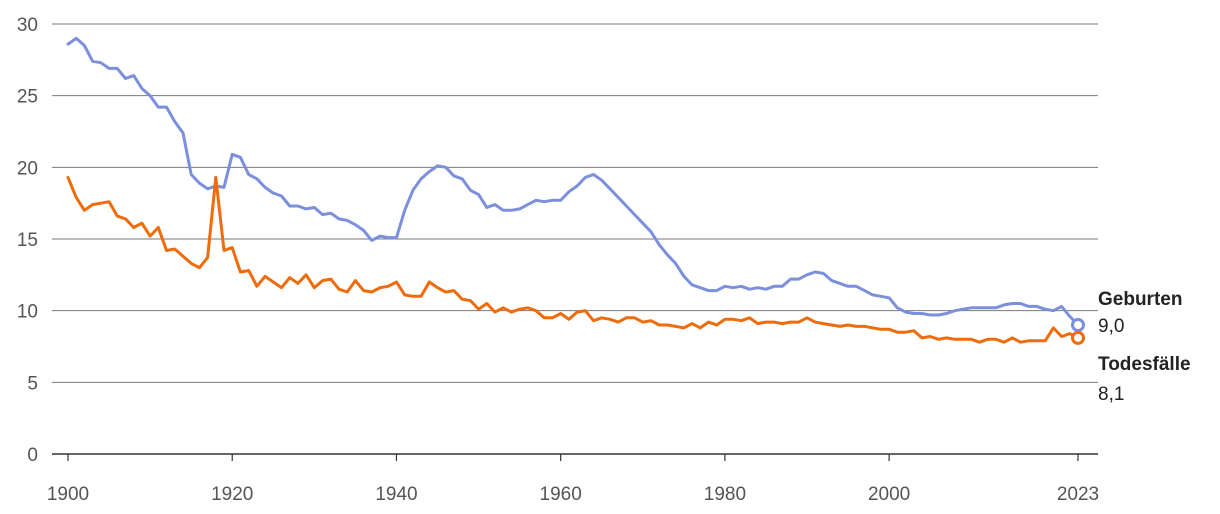 This screenshot has height=514, width=1220. What do you see at coordinates (232, 494) in the screenshot?
I see `x-tick-label: 1920` at bounding box center [232, 494].